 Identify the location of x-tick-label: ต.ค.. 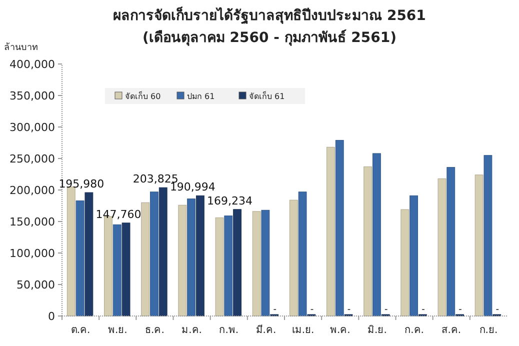
(80, 330).